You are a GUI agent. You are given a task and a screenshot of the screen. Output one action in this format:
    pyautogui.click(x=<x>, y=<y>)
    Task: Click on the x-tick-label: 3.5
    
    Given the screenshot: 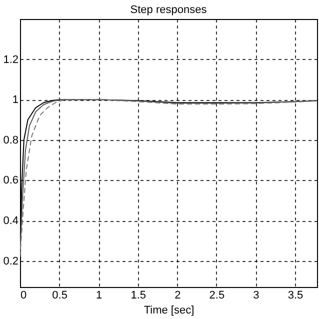 What is the action you would take?
    pyautogui.click(x=296, y=296)
    